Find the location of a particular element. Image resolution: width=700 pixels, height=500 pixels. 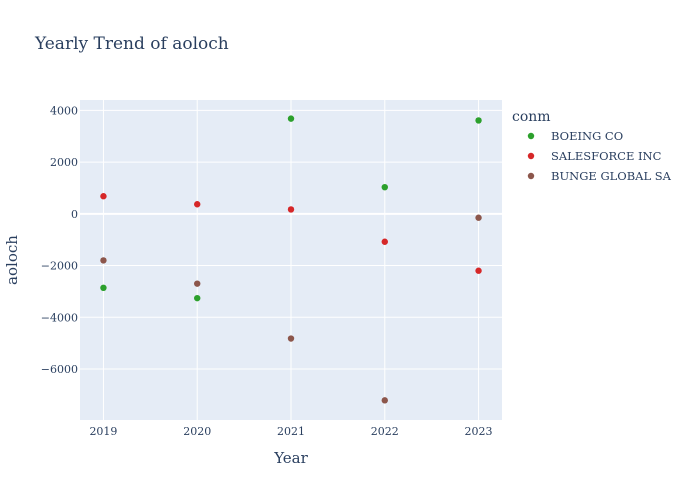

x-tick-label: 2023 is located at coordinates (479, 431).